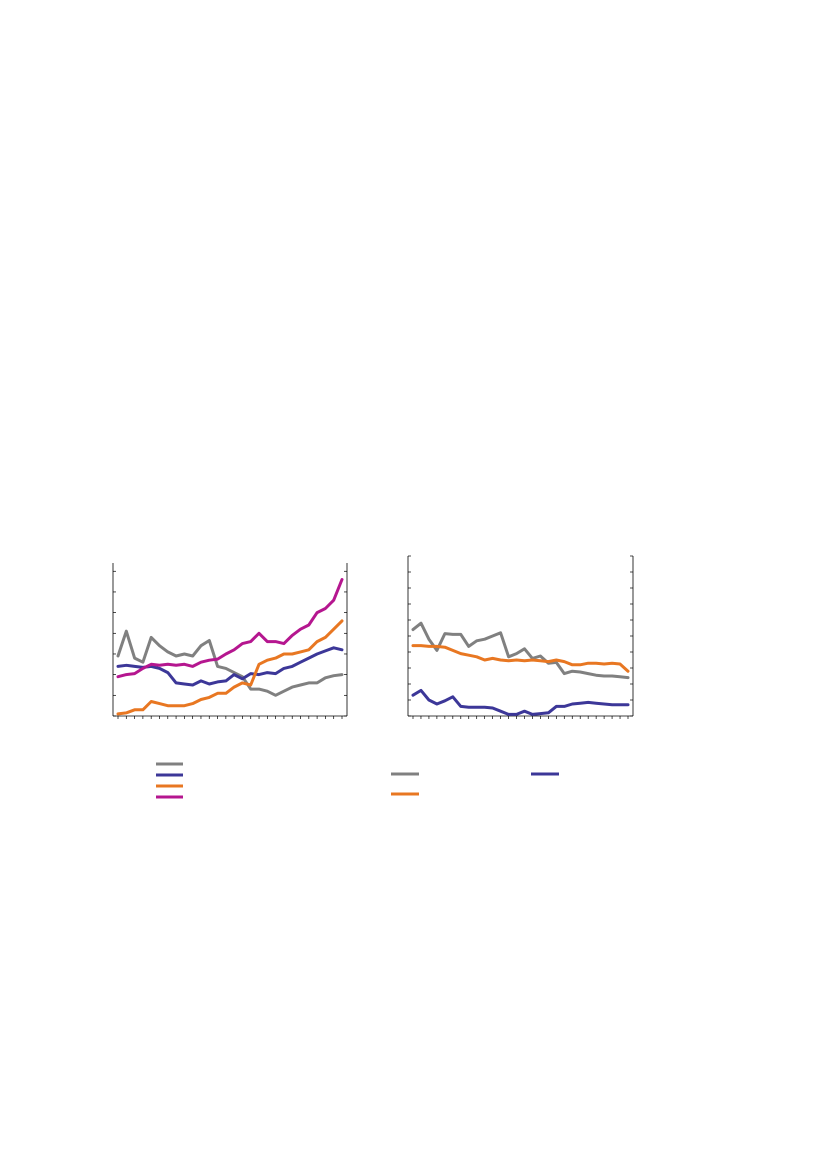  I want to click on legend, so click(357, 780).